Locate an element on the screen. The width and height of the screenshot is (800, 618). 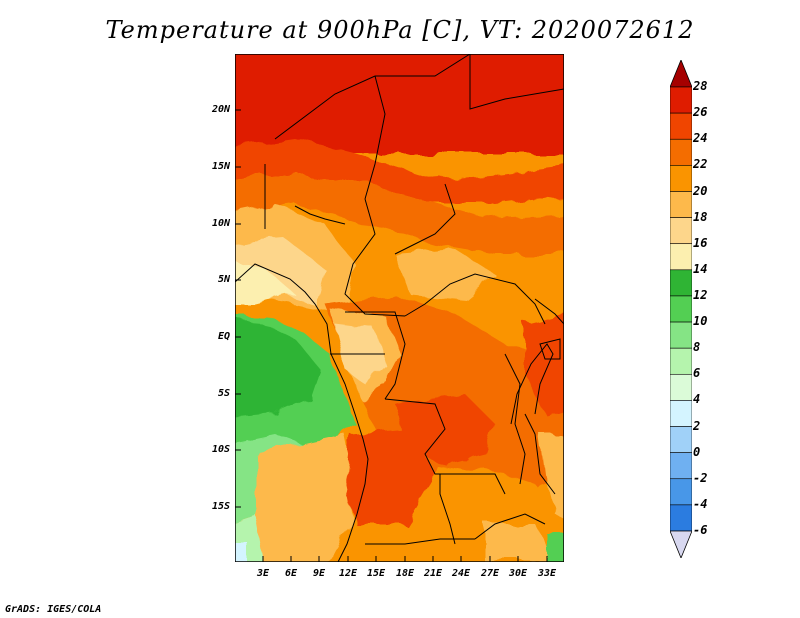
border-niger-chad is located at coordinates (375, 137).